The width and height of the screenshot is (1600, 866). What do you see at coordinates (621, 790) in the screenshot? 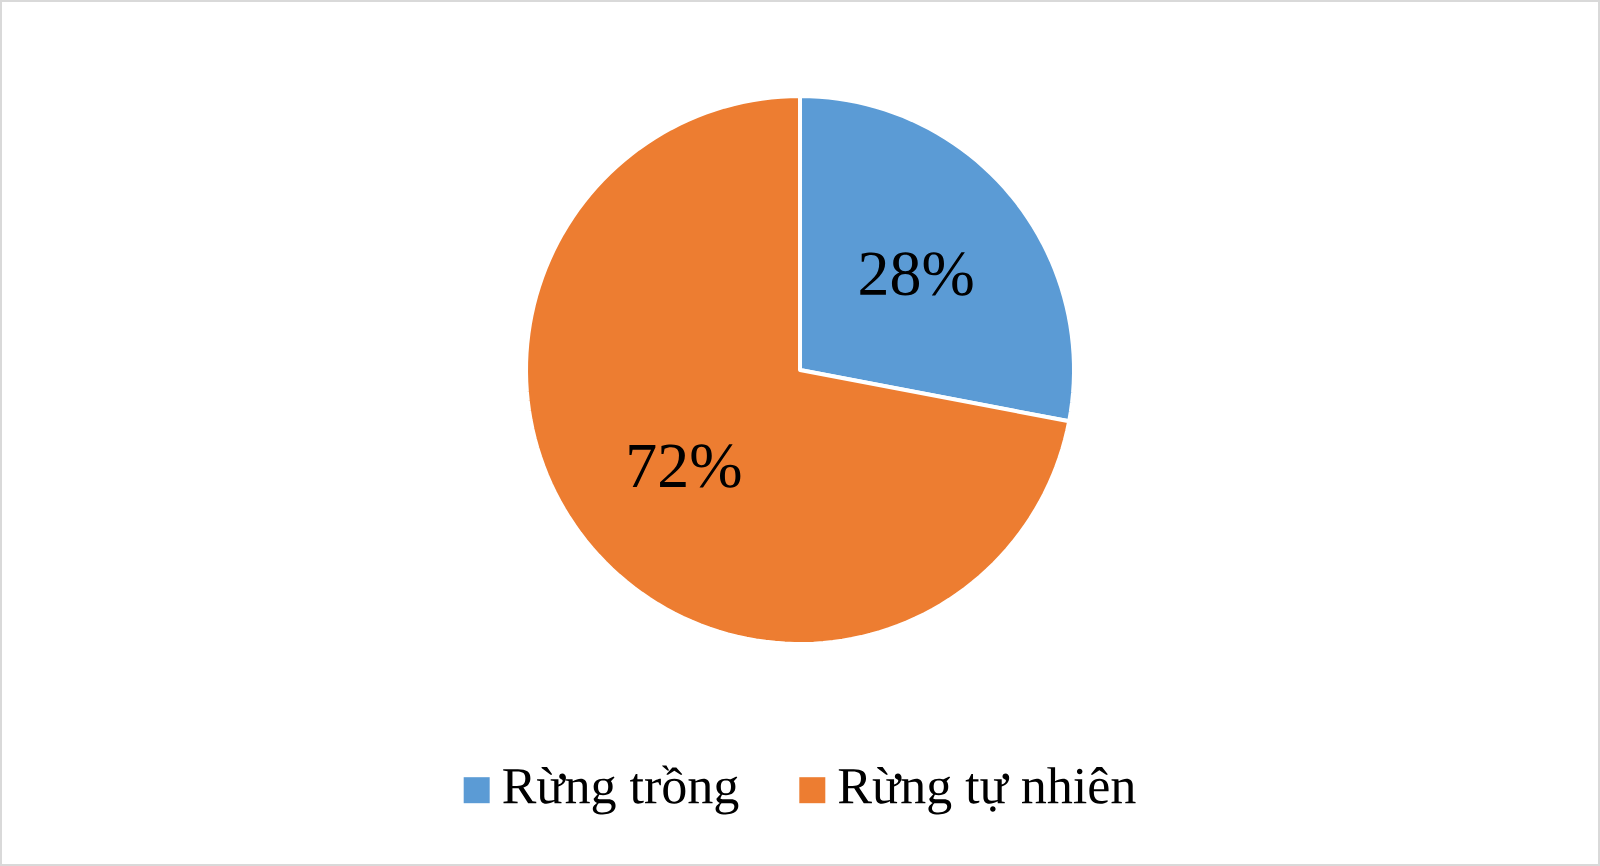
I see `legend-label: Rừng trồng` at bounding box center [621, 790].